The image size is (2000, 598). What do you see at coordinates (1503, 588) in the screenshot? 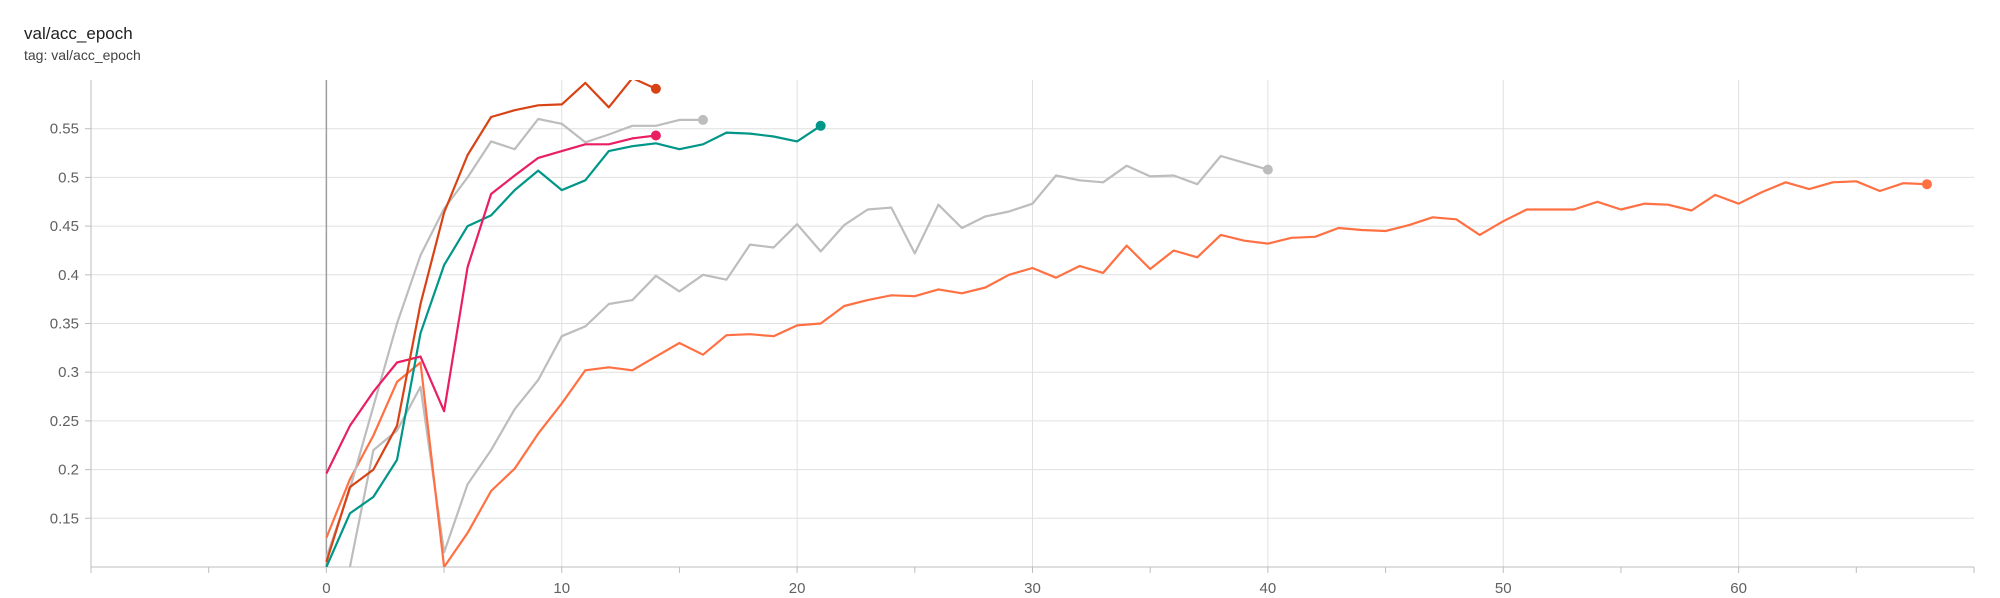
I see `x-tick-label: 50` at bounding box center [1503, 588].